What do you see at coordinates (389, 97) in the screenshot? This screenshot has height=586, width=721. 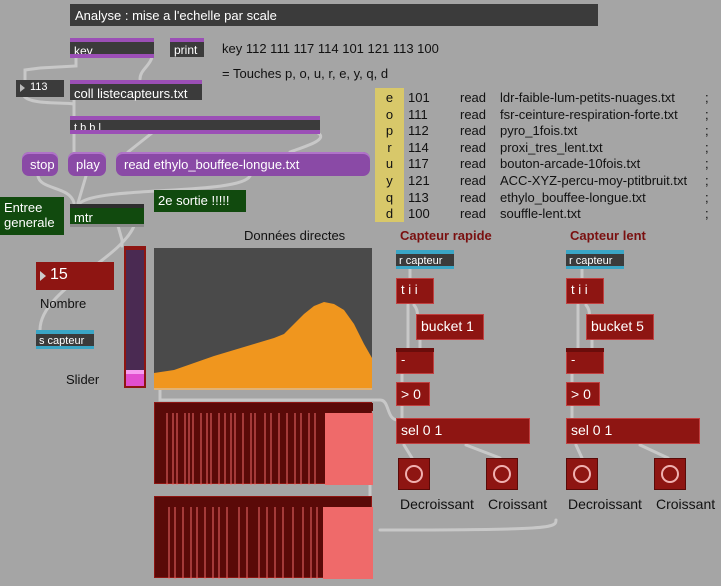 I see `key-letter: e` at bounding box center [389, 97].